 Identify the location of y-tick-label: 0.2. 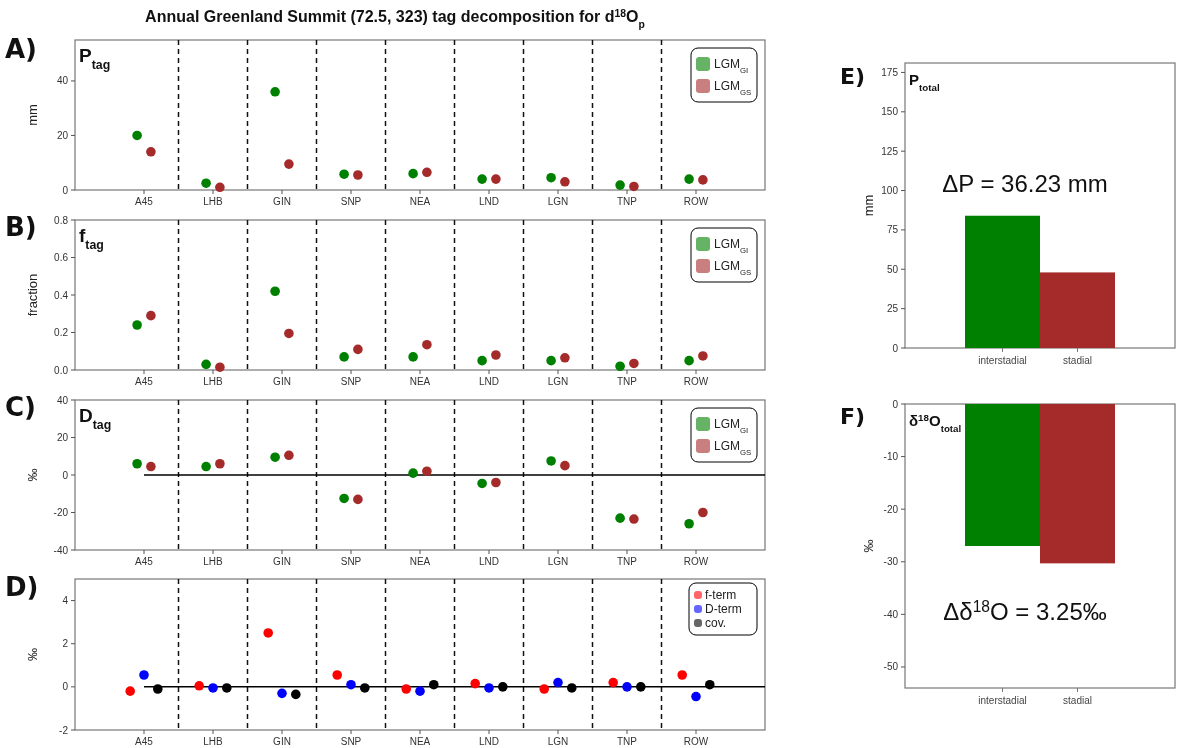
(61, 332).